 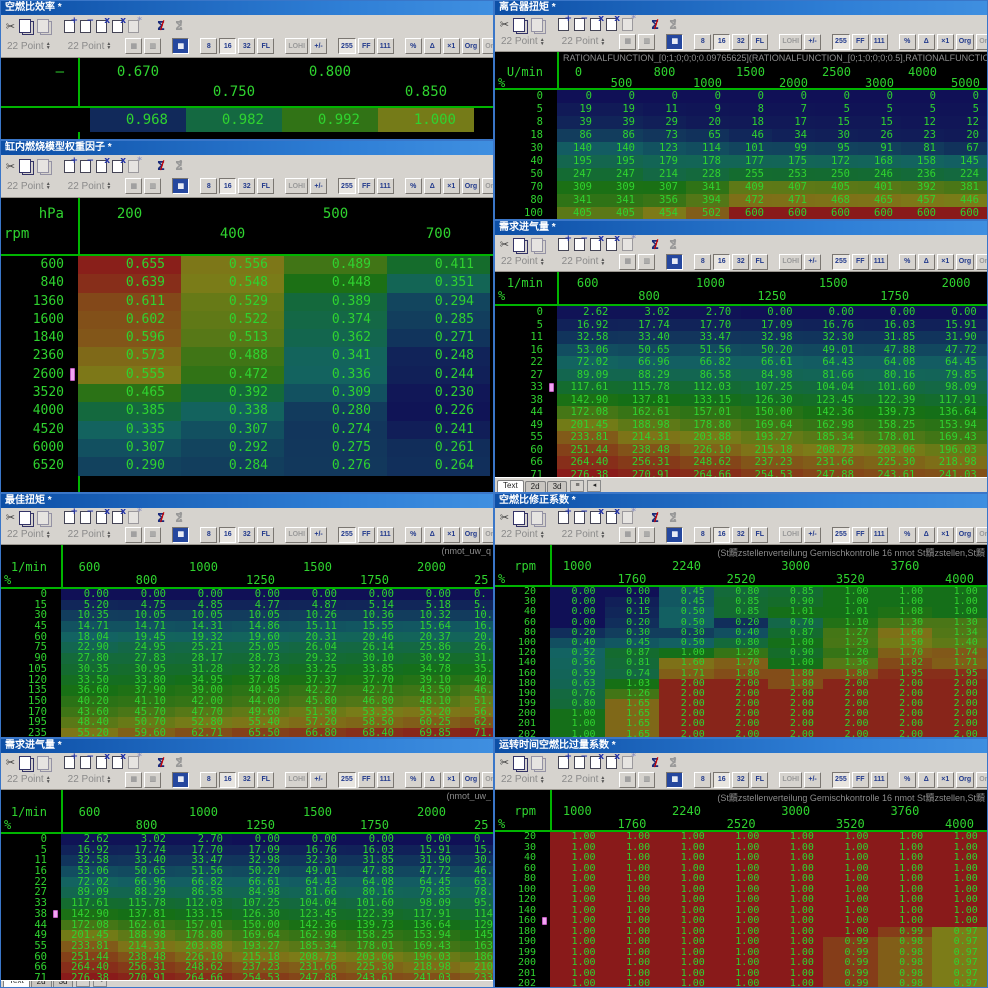 I want to click on map-cell: 17.74, so click(x=649, y=324).